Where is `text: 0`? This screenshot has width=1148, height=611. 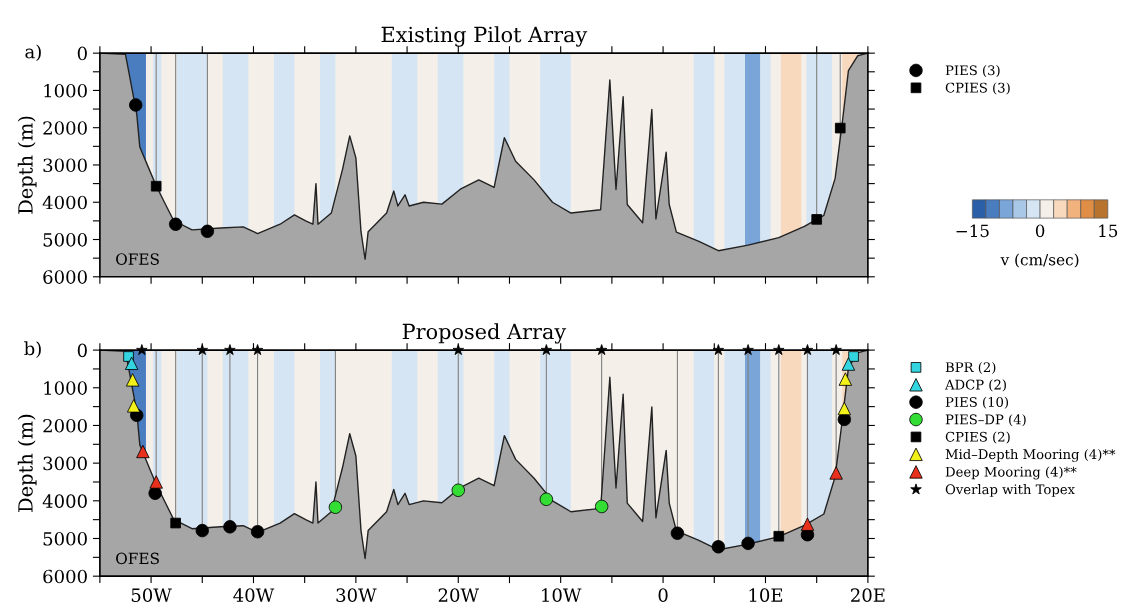
text: 0 is located at coordinates (1040, 231).